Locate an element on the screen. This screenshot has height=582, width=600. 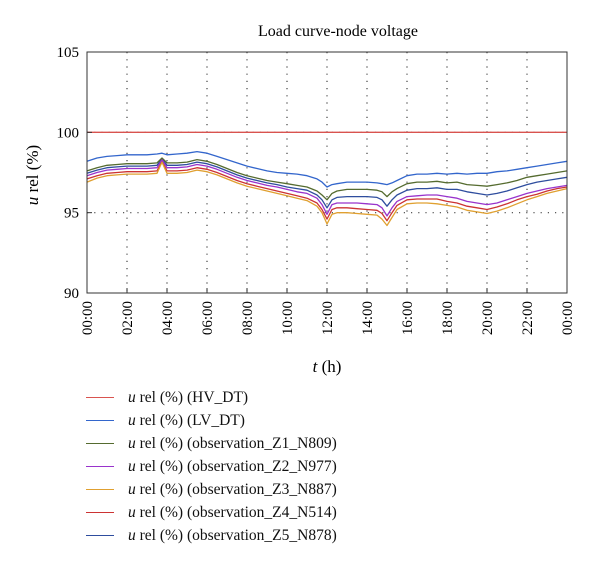
x-axis-label-var: t is located at coordinates (316, 366).